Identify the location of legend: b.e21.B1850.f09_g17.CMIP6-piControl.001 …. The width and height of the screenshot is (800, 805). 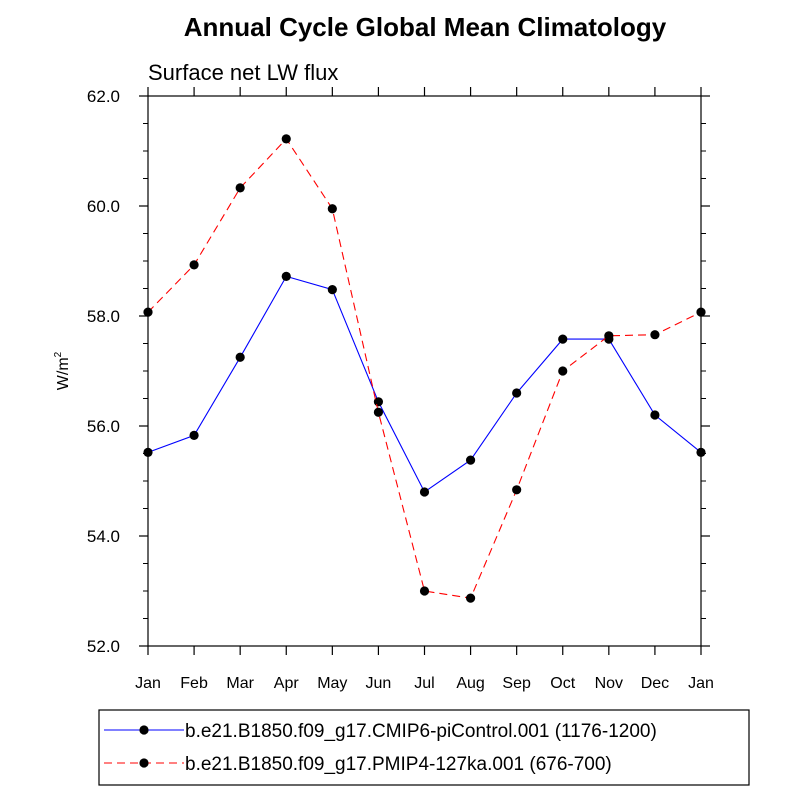
(424, 747).